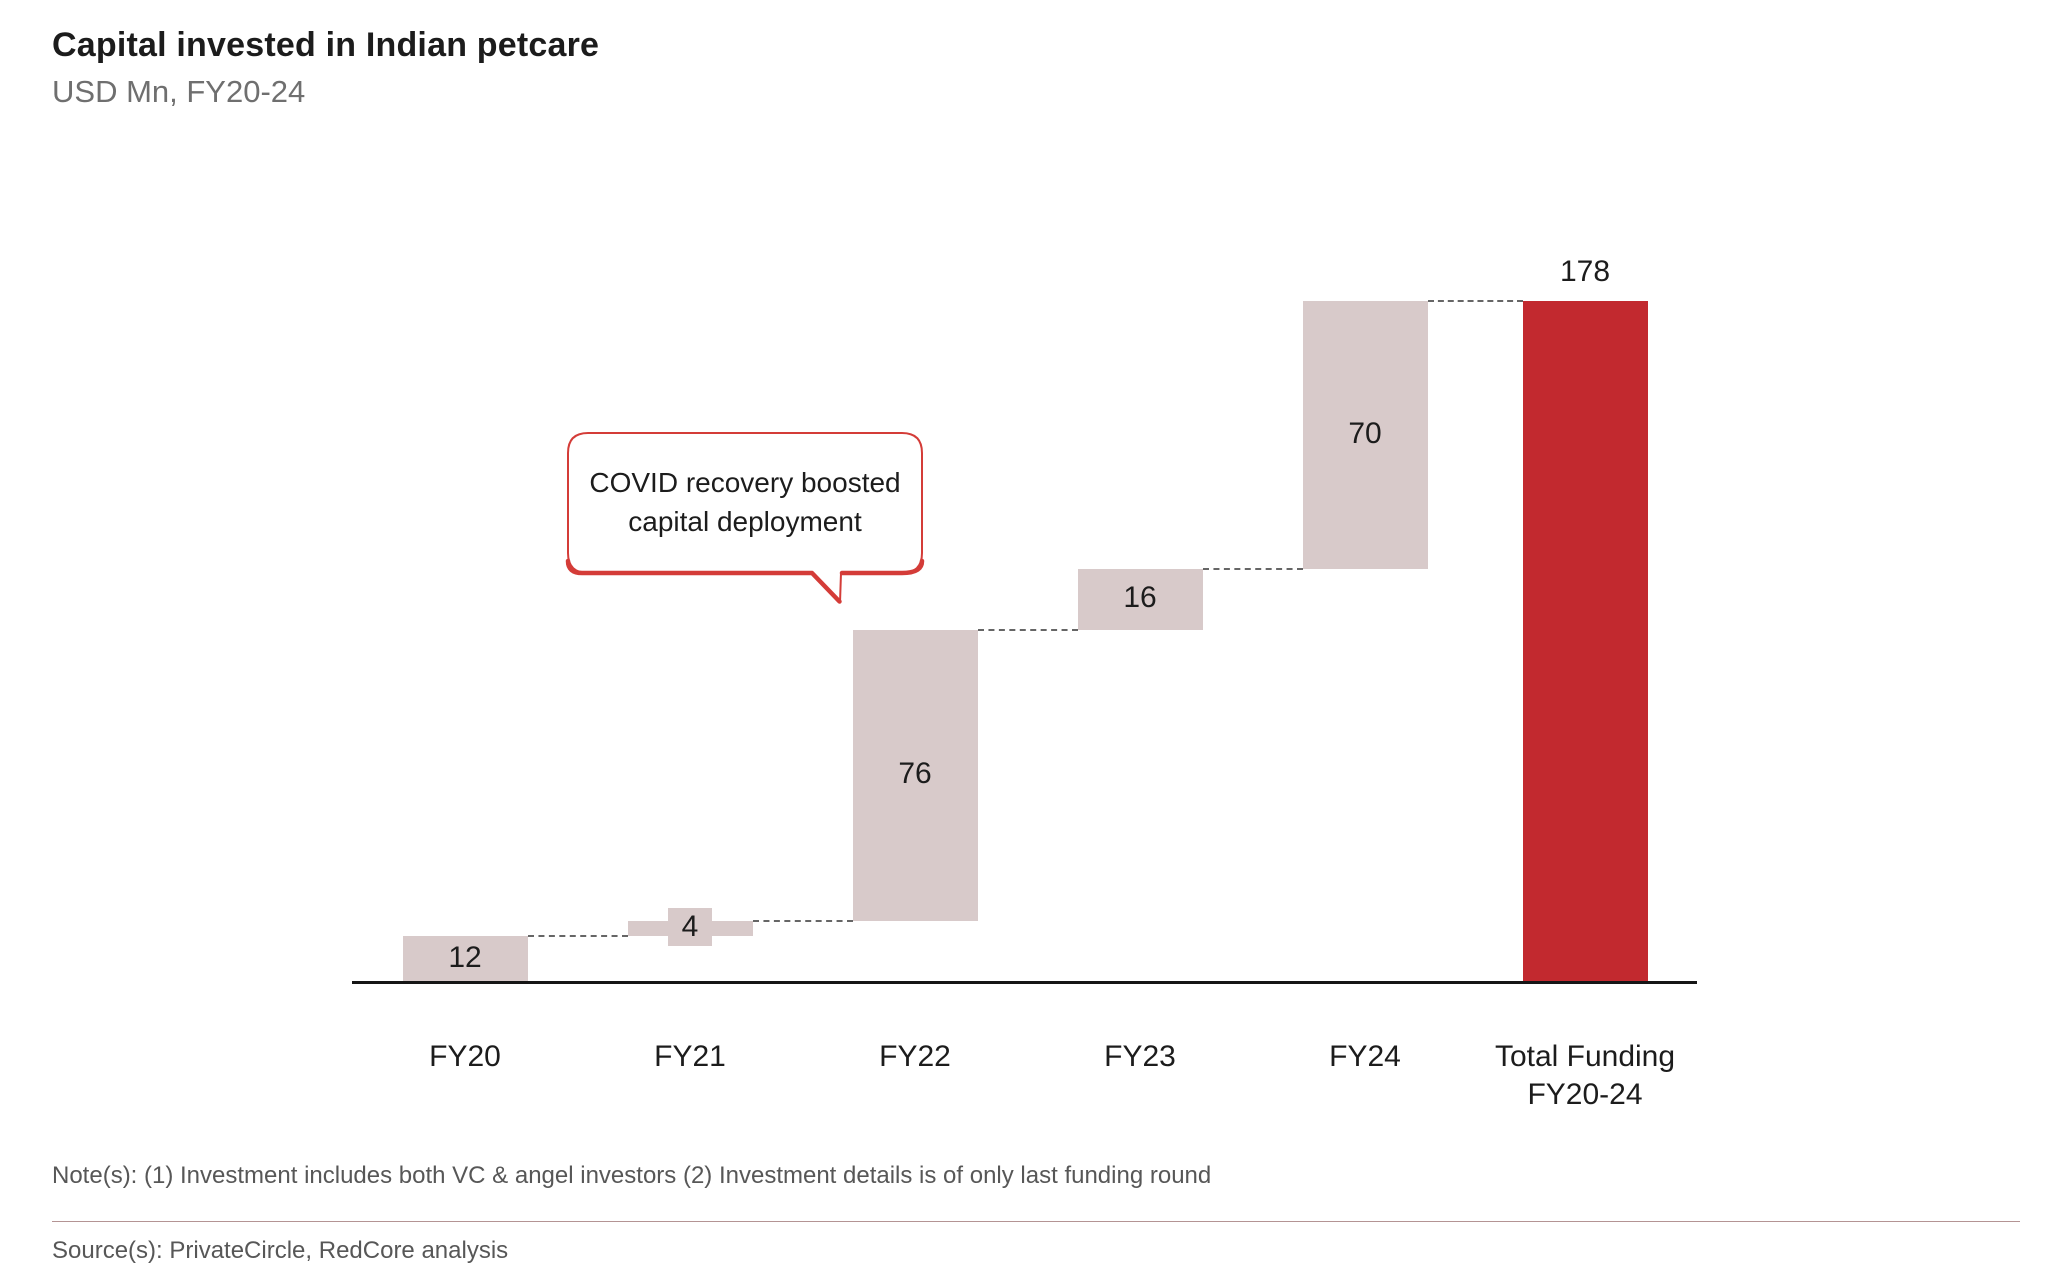 This screenshot has width=2048, height=1273. What do you see at coordinates (1585, 1056) in the screenshot?
I see `category-label-line: Total Funding` at bounding box center [1585, 1056].